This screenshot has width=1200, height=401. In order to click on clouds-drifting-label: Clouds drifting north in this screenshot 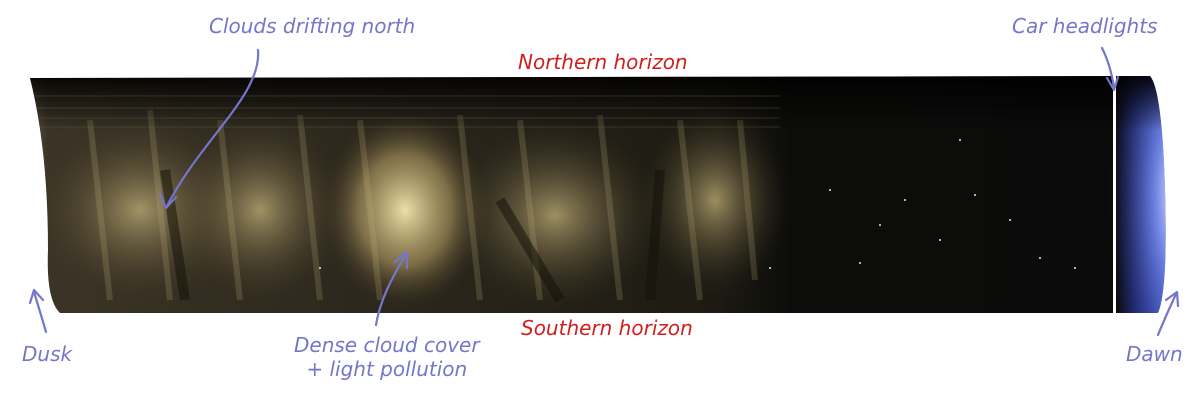, I will do `click(312, 26)`.